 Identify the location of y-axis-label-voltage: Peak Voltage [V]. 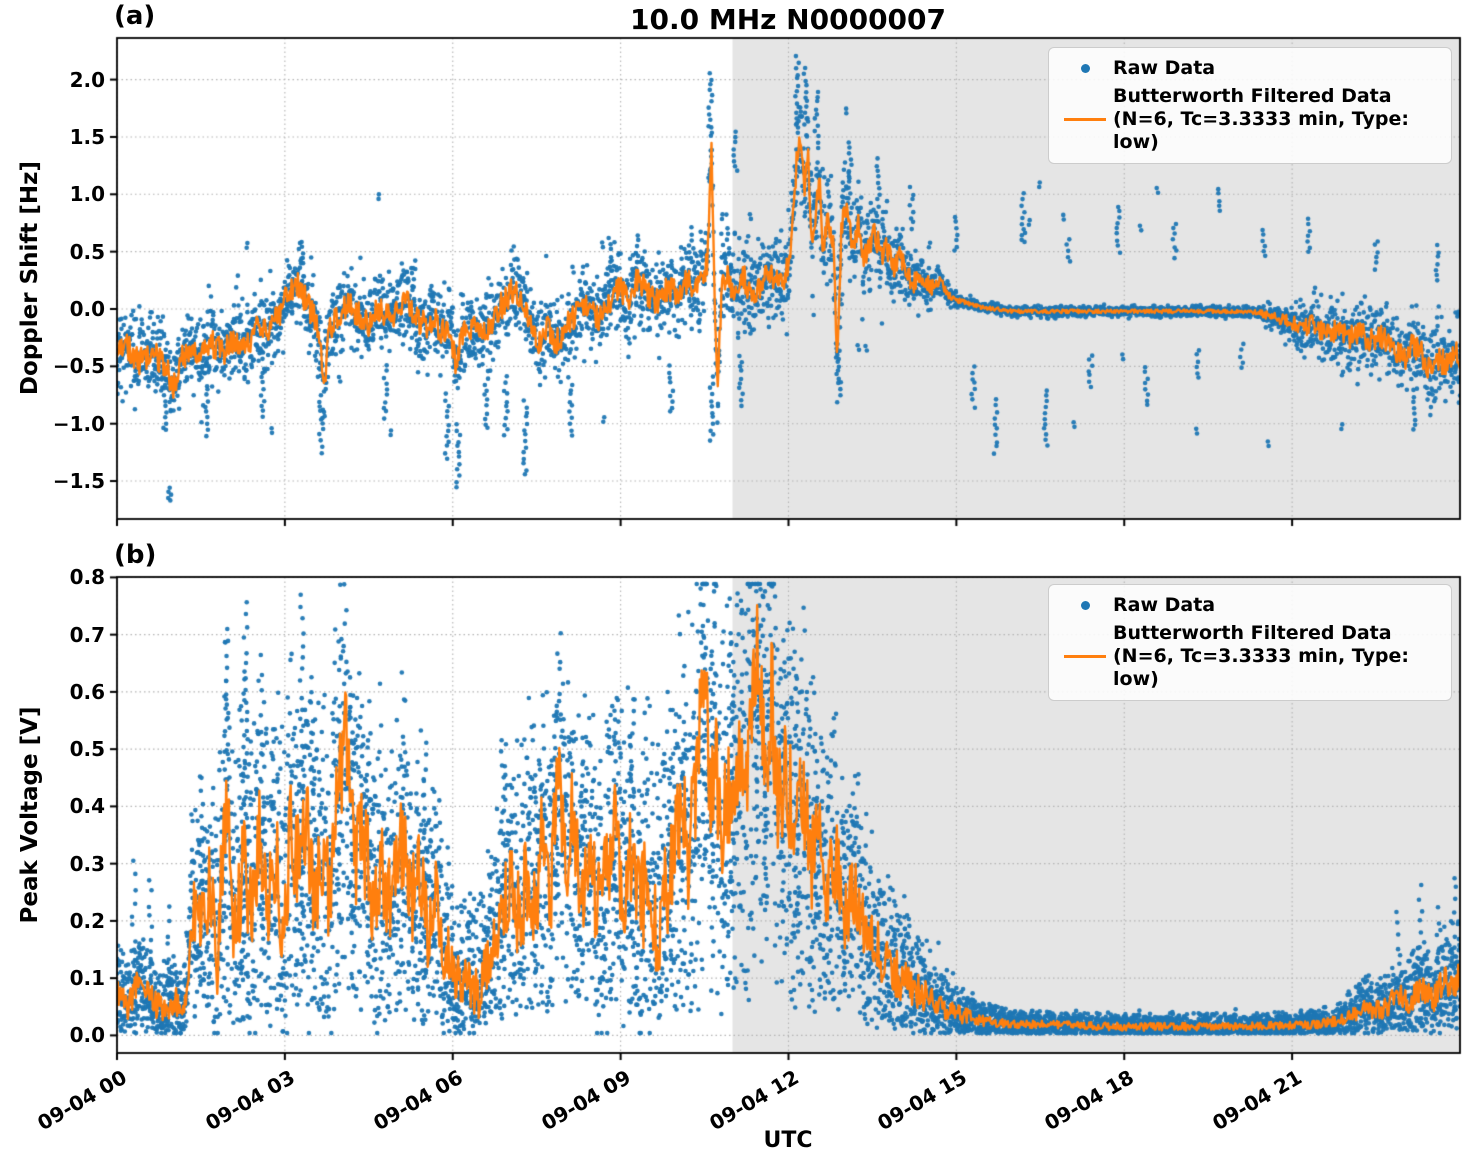
(30, 815).